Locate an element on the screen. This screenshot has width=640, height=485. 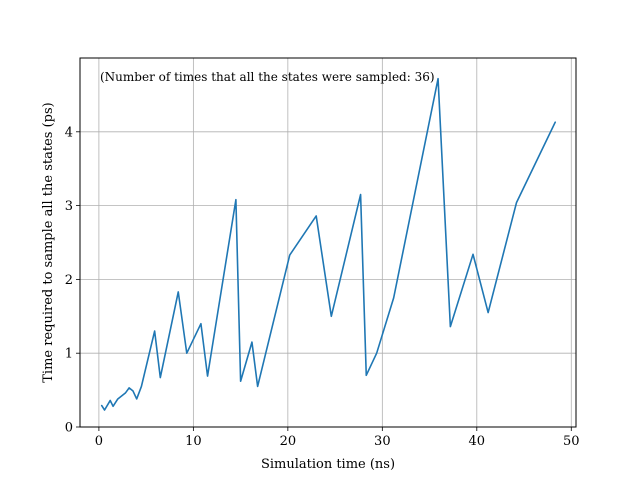
y-tick-label: 1 is located at coordinates (69, 354).